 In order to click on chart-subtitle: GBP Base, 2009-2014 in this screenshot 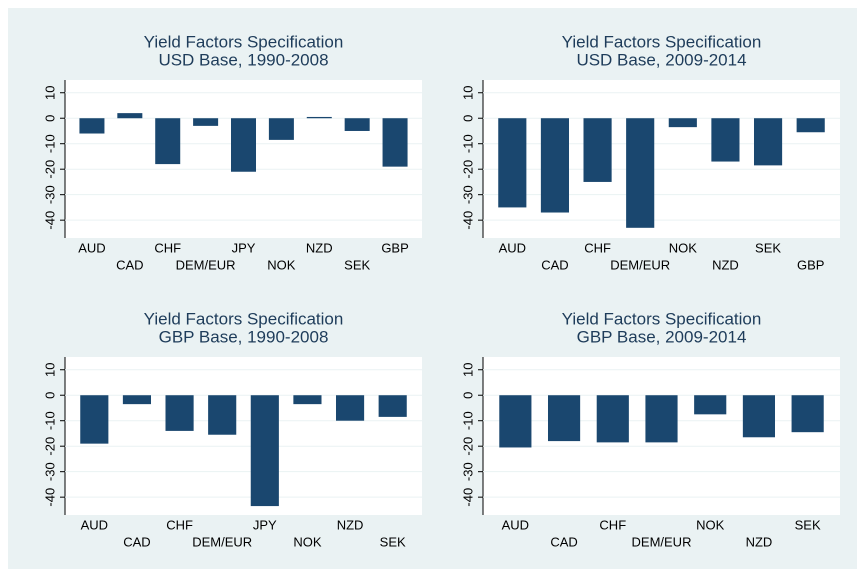, I will do `click(662, 336)`.